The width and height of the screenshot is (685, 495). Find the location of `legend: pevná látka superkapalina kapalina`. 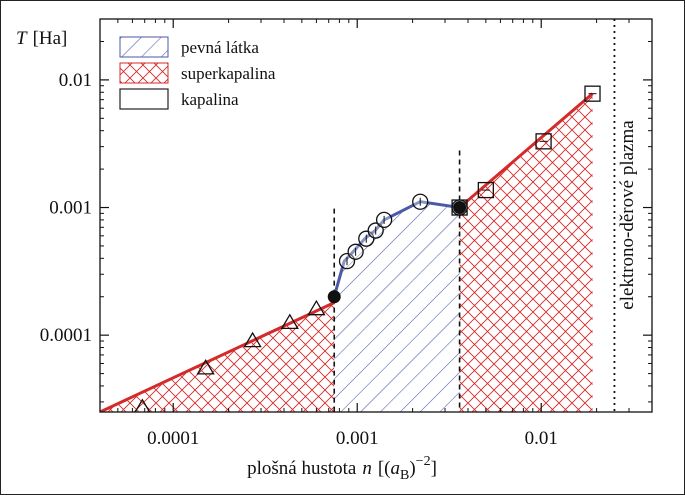

legend: pevná látka superkapalina kapalina is located at coordinates (197, 73).